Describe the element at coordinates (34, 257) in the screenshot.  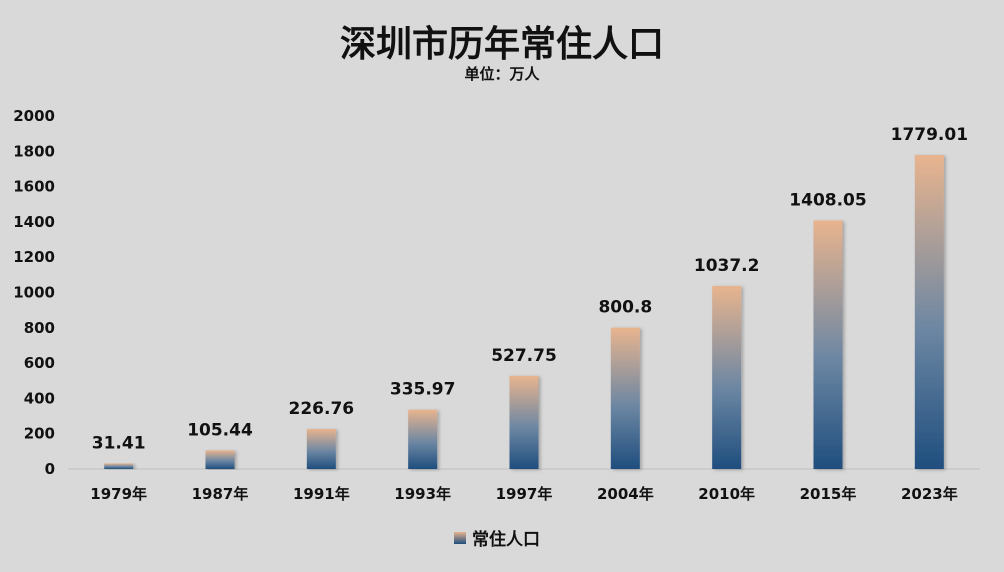
I see `y-tick-label: 1200` at that location.